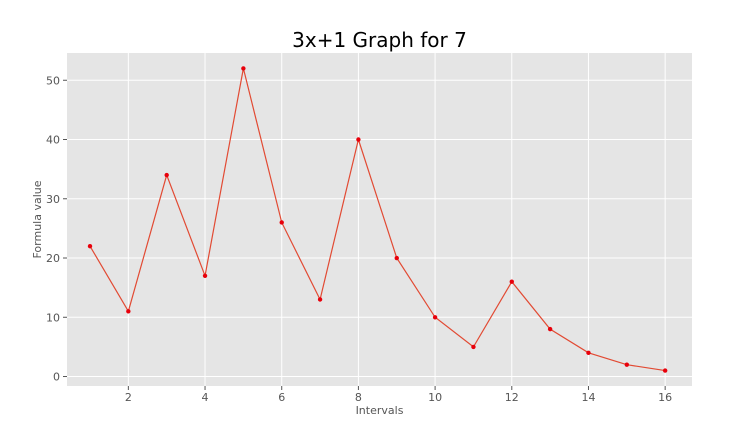  I want to click on x-tick-label: 6, so click(281, 397).